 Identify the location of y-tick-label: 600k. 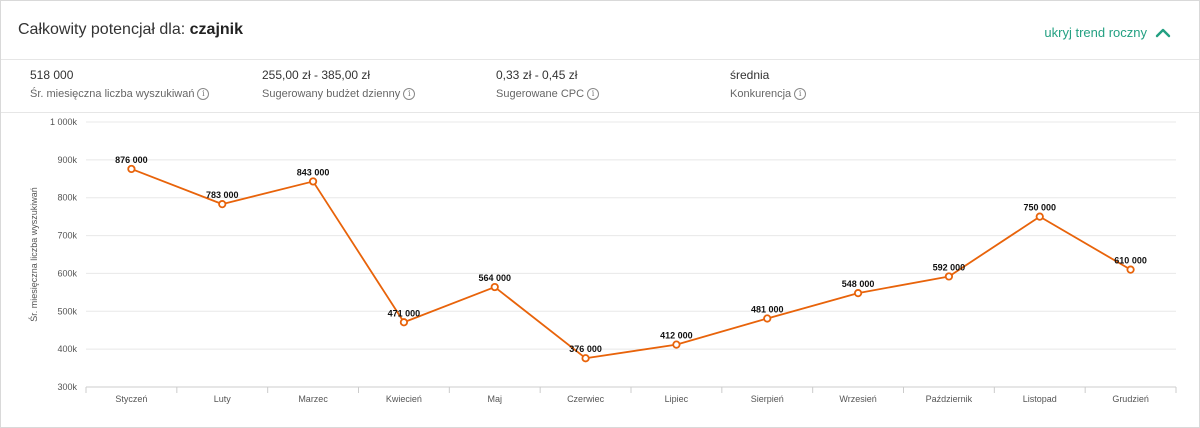
(67, 273).